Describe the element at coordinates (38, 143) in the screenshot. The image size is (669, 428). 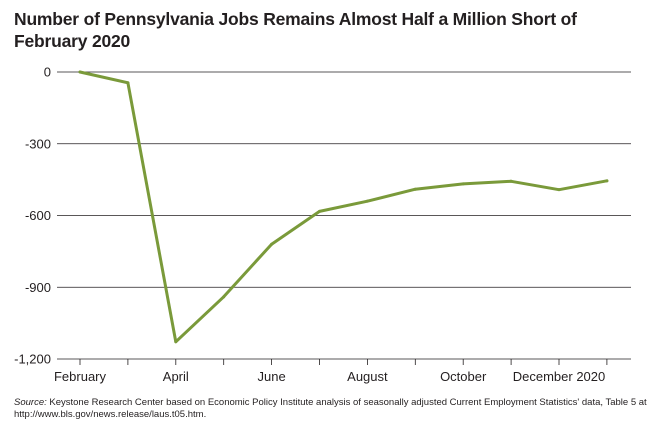
I see `y-tick-label-1: -300` at that location.